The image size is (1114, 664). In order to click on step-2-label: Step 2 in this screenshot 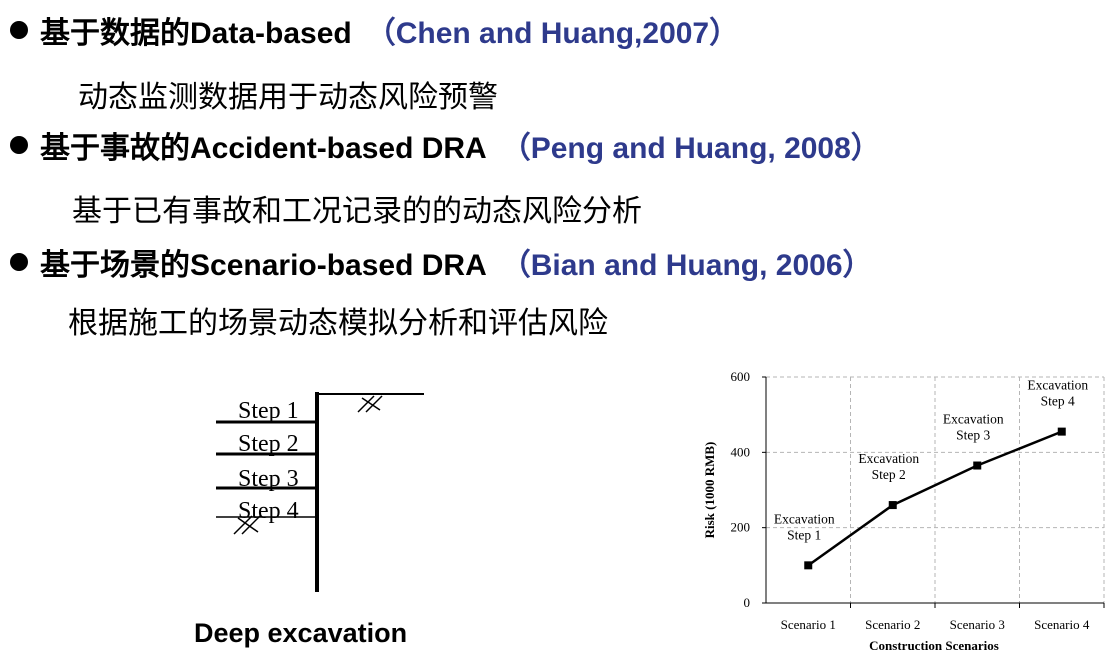, I will do `click(268, 444)`.